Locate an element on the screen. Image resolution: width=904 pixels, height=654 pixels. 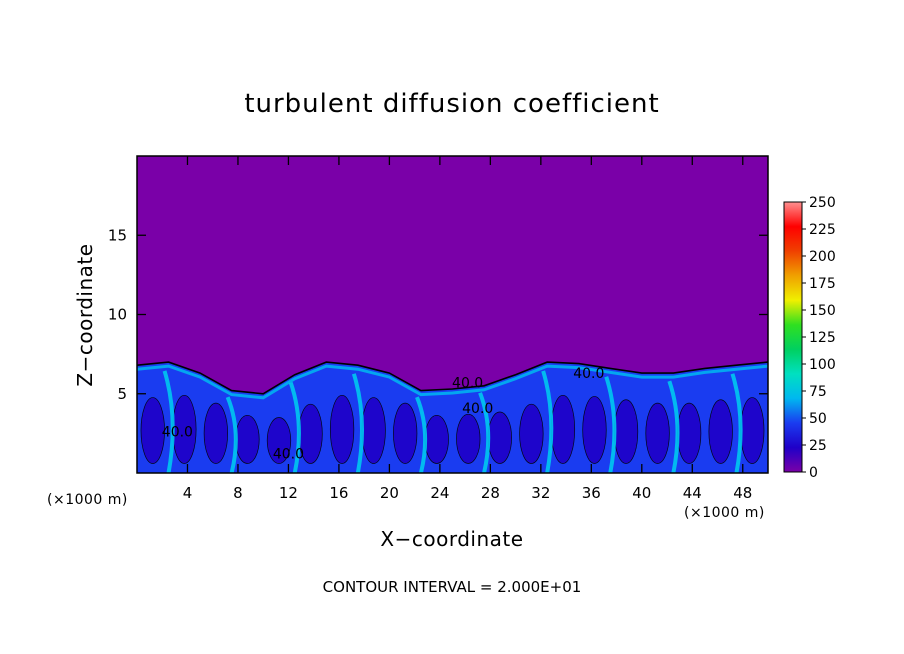
colorbar-tick-label: 125 is located at coordinates (822, 338).